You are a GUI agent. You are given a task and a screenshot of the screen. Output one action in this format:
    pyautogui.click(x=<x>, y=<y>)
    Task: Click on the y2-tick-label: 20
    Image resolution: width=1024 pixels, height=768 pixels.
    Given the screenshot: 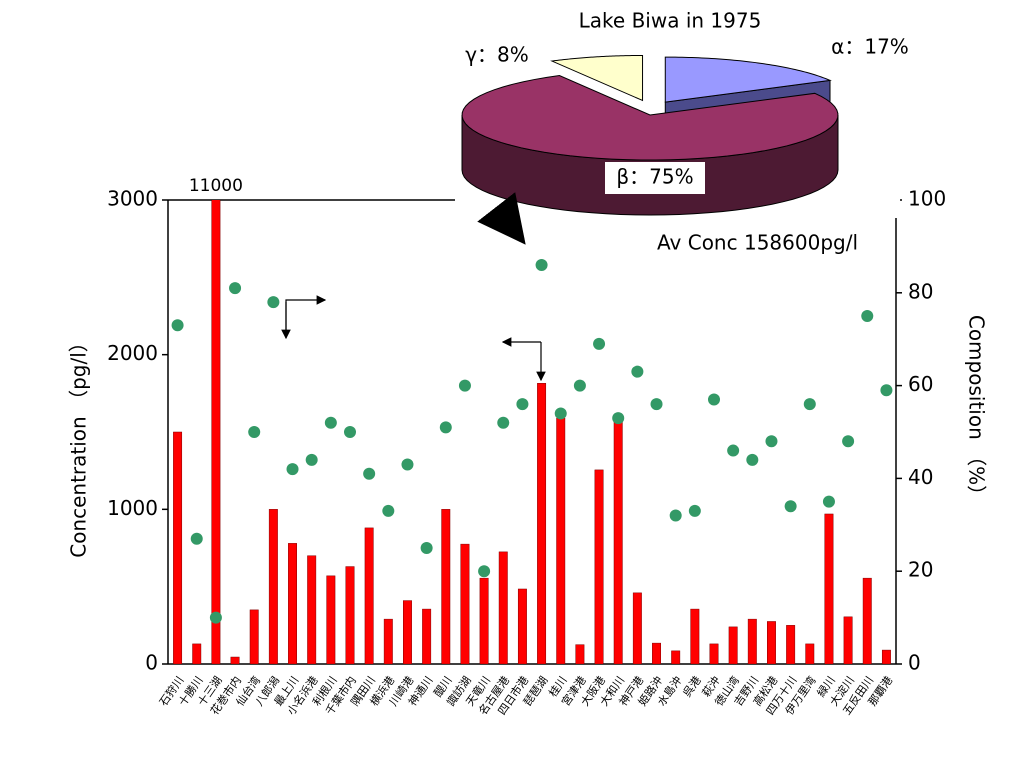 What is the action you would take?
    pyautogui.click(x=920, y=570)
    